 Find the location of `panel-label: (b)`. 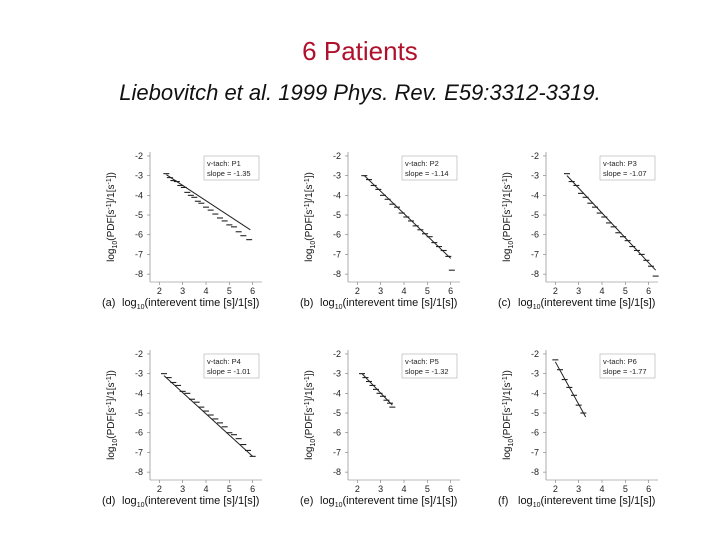

panel-label: (b) is located at coordinates (306, 303).